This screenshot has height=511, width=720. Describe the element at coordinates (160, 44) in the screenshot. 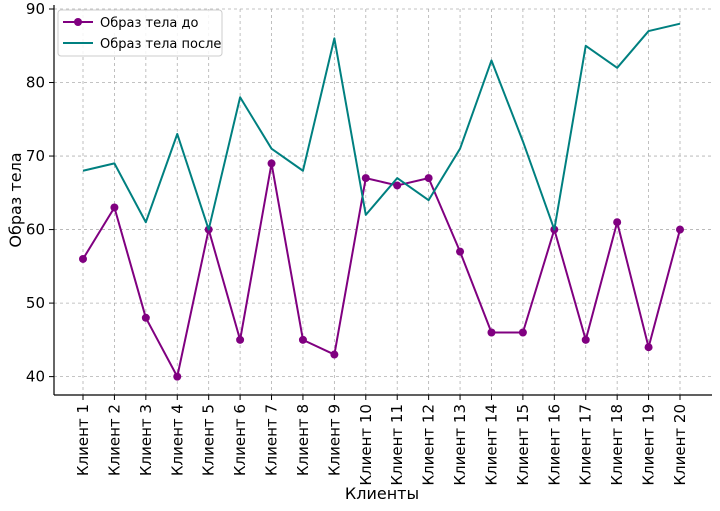

I see `legend-label-after: Образ тела после` at that location.